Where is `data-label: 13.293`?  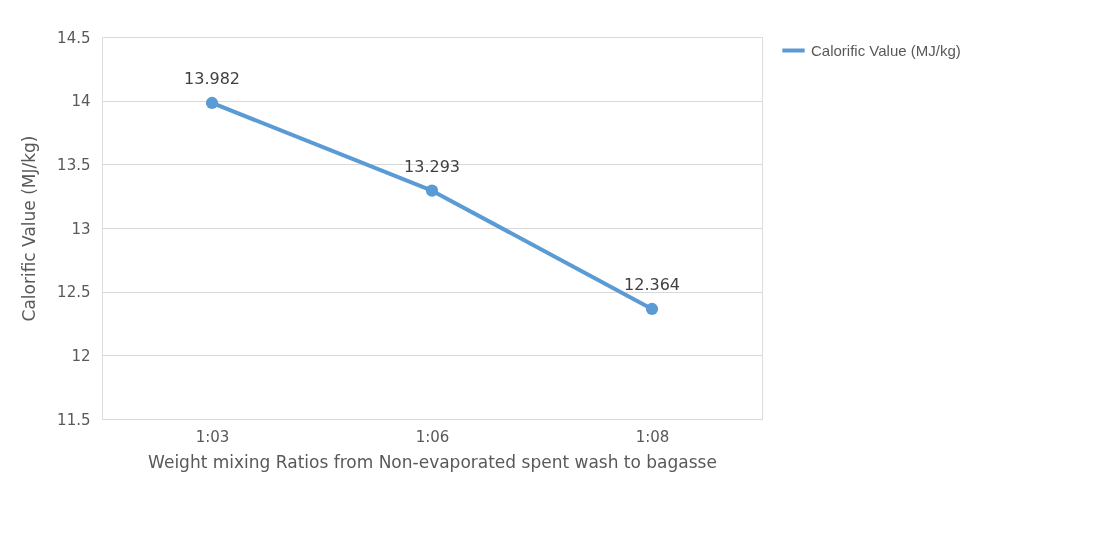
data-label: 13.293 is located at coordinates (432, 166).